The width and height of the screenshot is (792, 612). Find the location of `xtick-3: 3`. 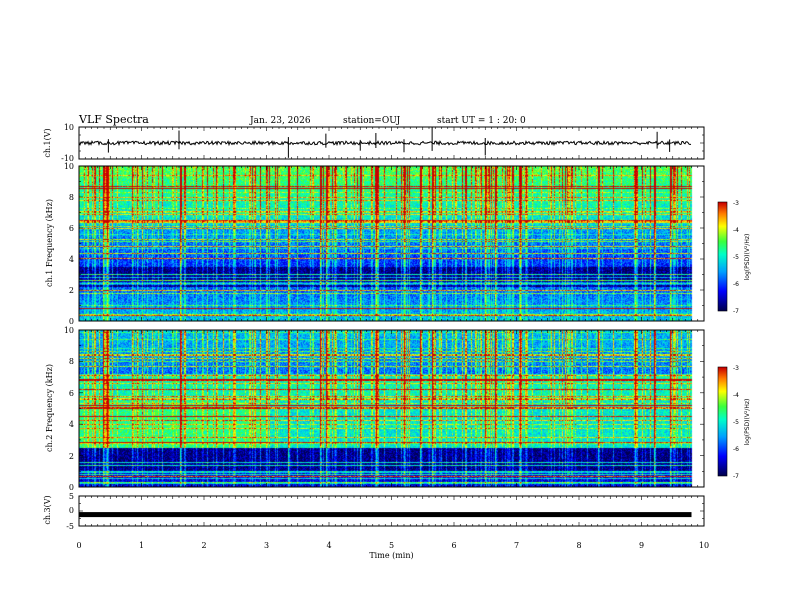

xtick-3: 3 is located at coordinates (266, 545).